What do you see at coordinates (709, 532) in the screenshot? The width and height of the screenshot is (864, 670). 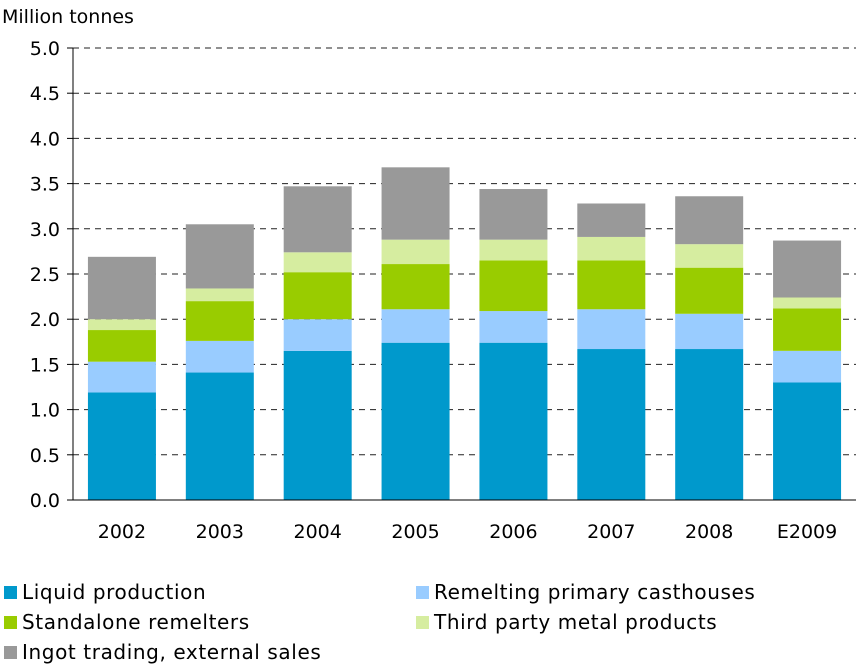 I see `x-tick-label: 2008` at bounding box center [709, 532].